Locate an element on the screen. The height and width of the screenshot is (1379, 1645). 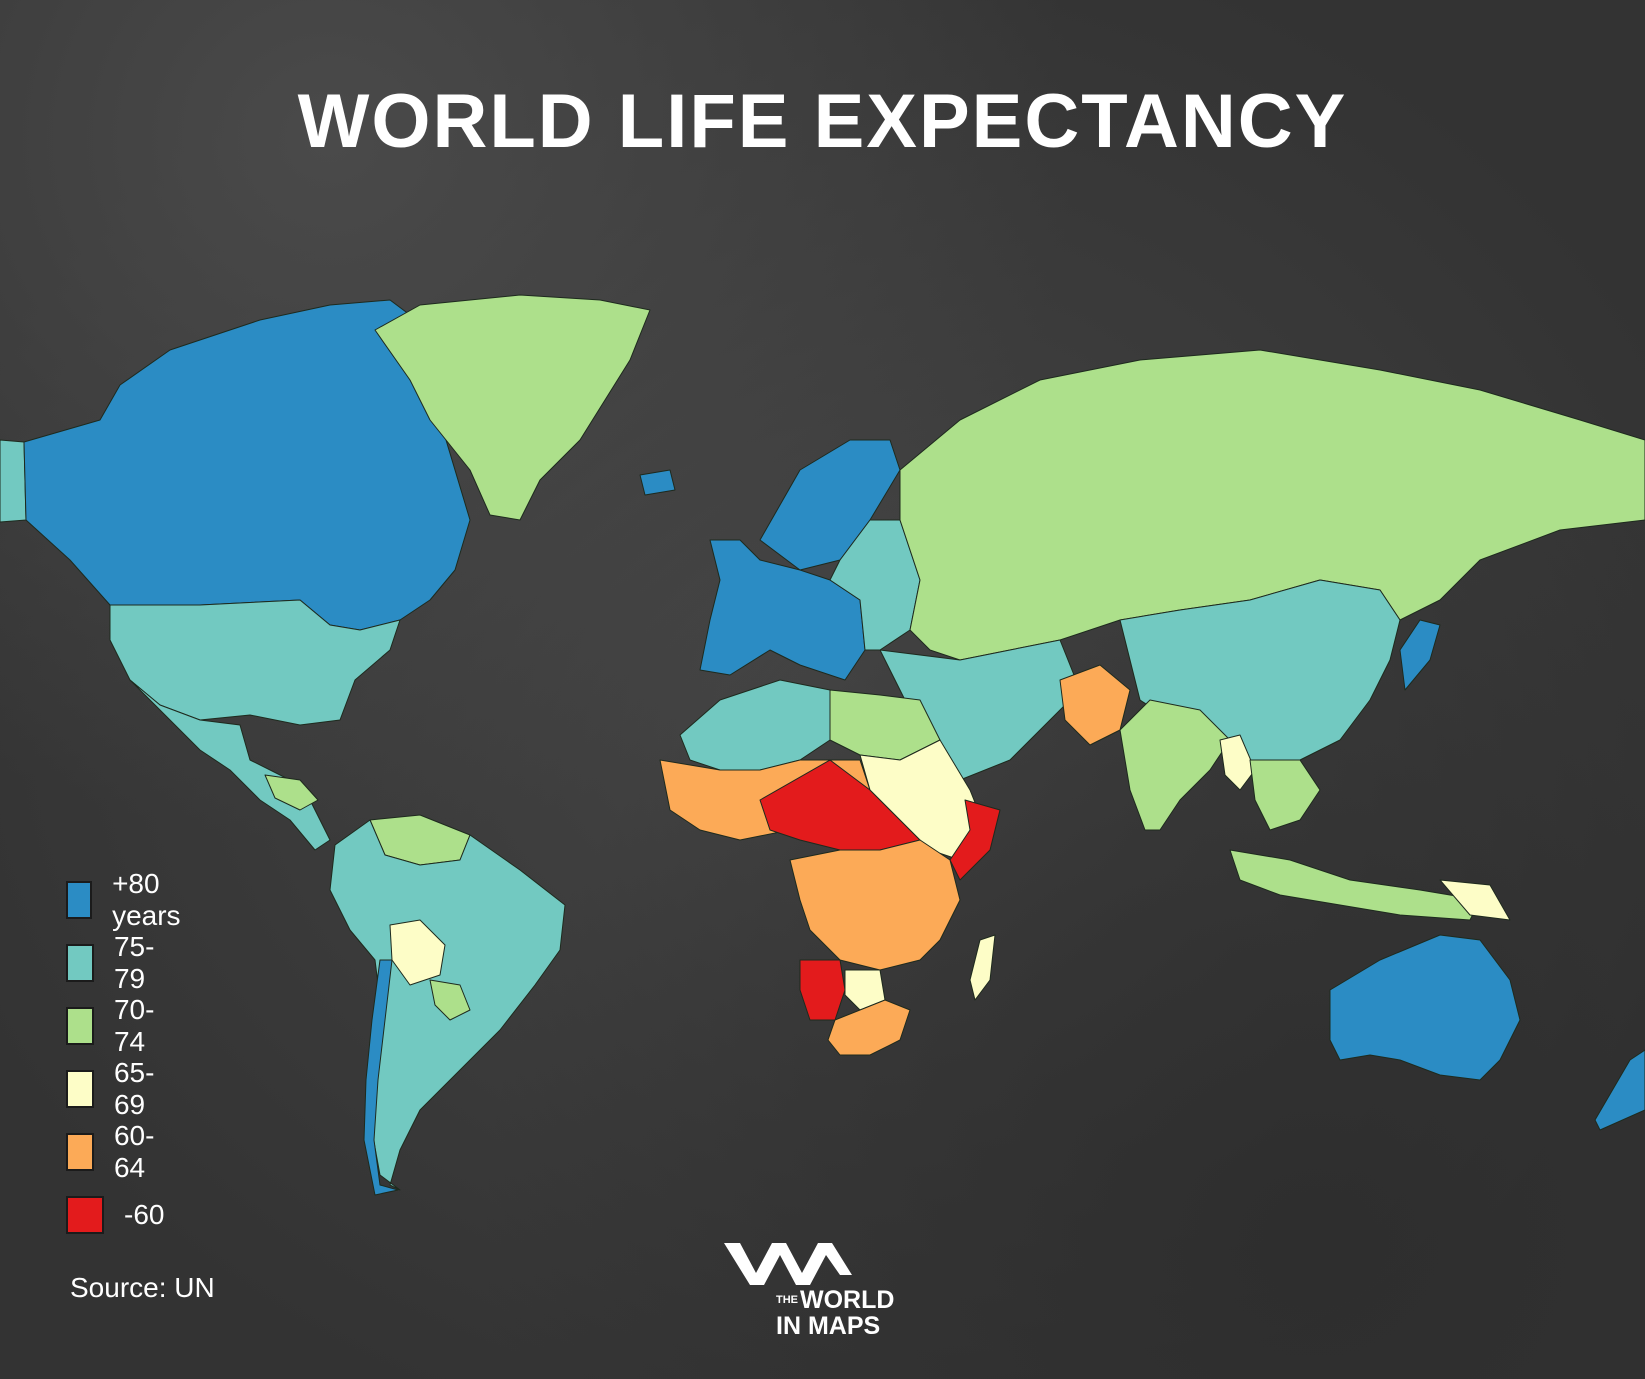
region-japan-korea is located at coordinates (1420, 655).